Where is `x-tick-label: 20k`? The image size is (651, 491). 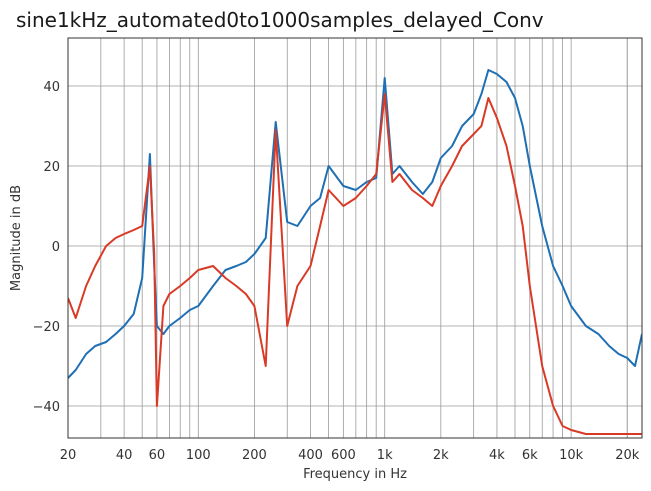 x-tick-label: 20k is located at coordinates (627, 455).